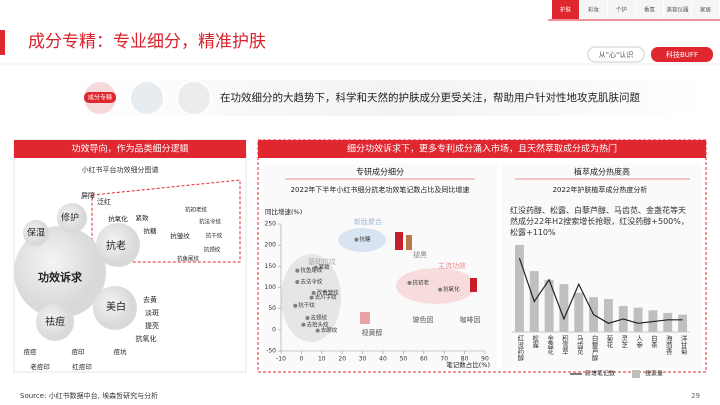  Describe the element at coordinates (380, 172) in the screenshot. I see `sub-title: 专研成分细分` at that location.